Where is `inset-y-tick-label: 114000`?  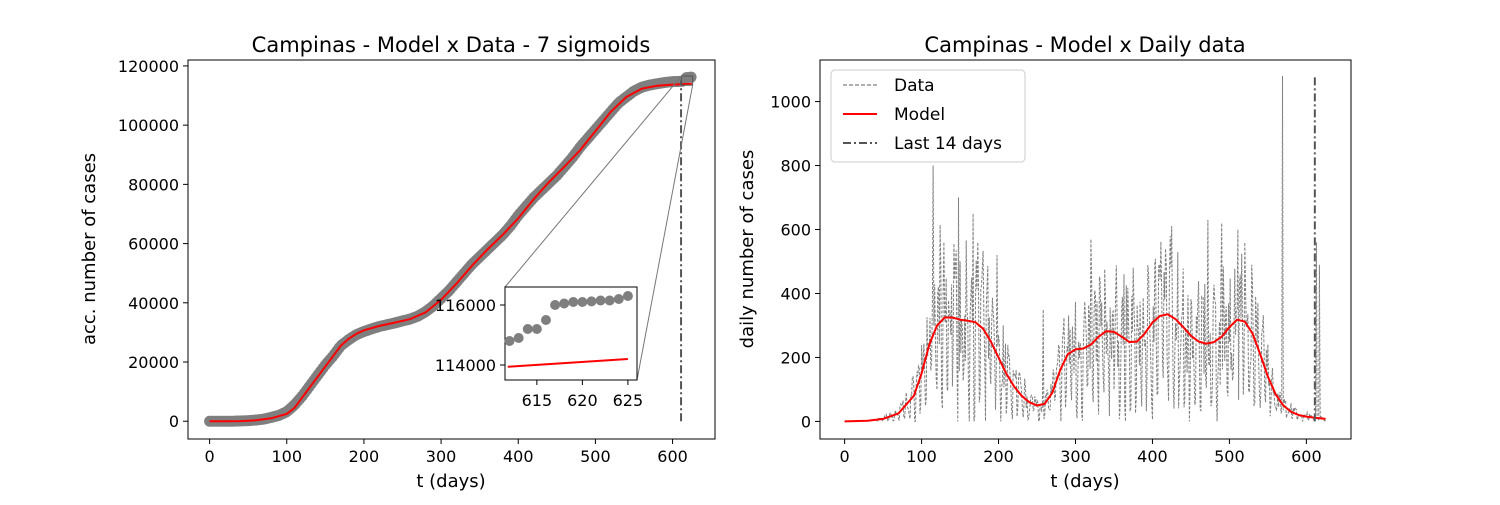 inset-y-tick-label: 114000 is located at coordinates (465, 365).